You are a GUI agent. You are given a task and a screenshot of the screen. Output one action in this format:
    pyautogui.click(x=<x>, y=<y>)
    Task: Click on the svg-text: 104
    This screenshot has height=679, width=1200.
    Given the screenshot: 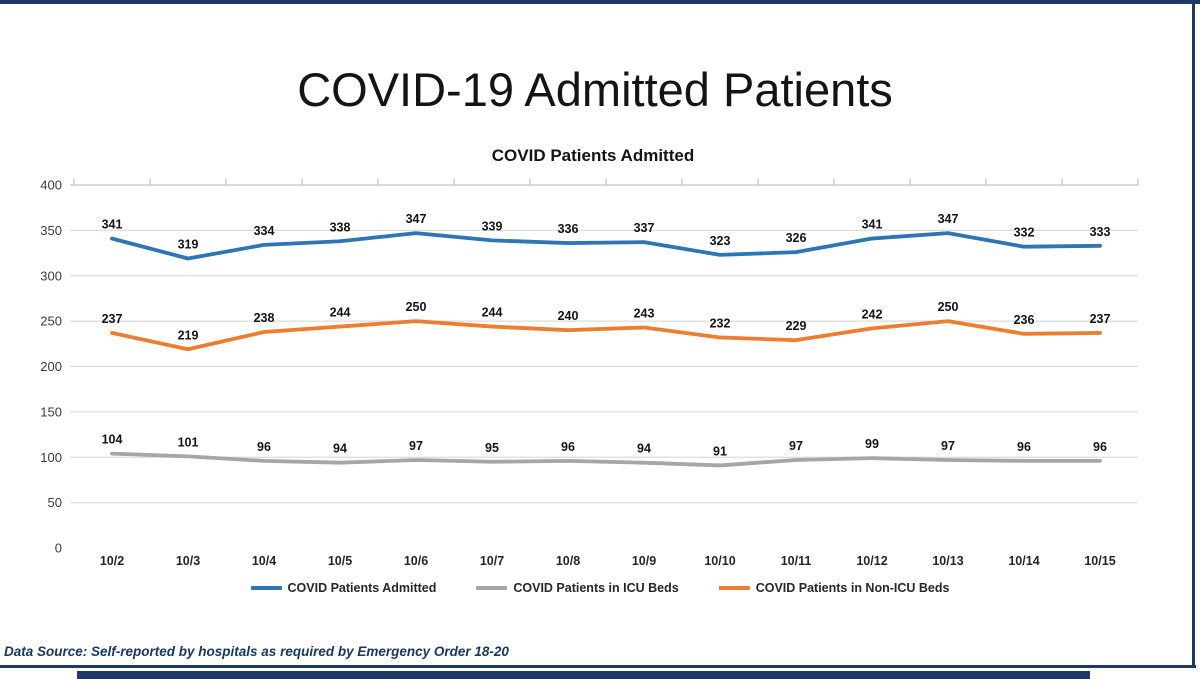 What is the action you would take?
    pyautogui.click(x=112, y=440)
    